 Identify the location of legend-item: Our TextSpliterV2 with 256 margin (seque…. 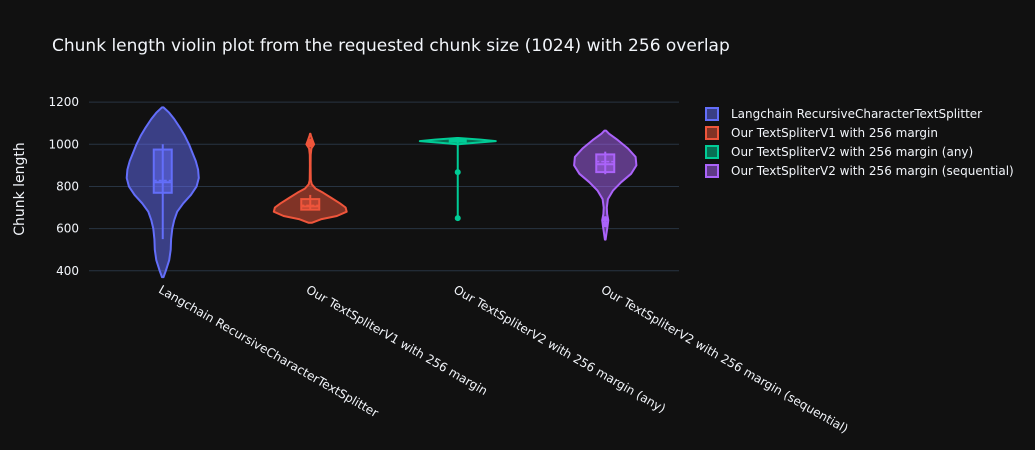
(859, 171).